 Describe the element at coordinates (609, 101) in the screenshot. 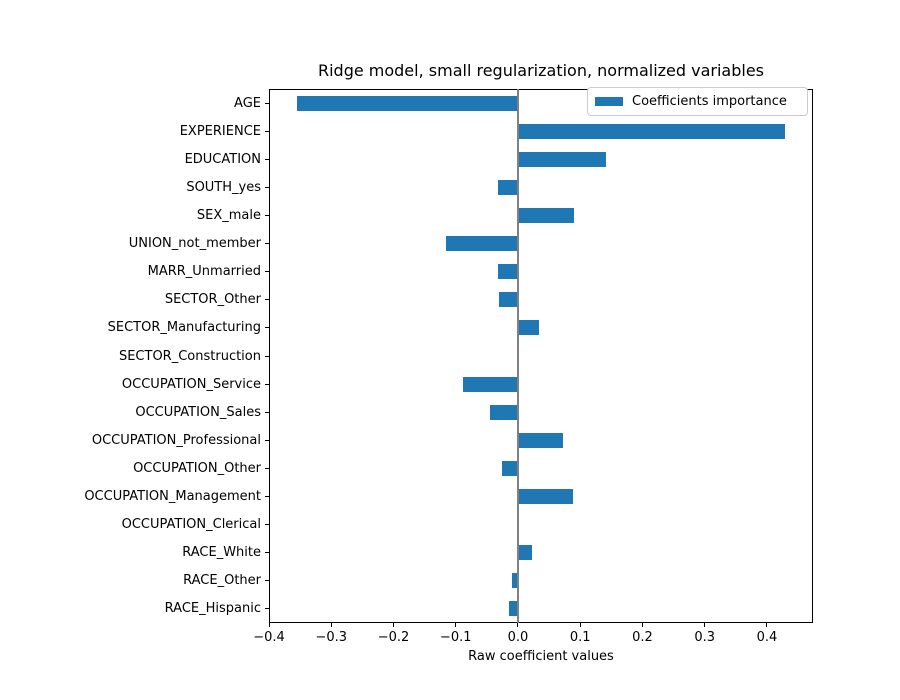

I see `legend-swatch-icon` at that location.